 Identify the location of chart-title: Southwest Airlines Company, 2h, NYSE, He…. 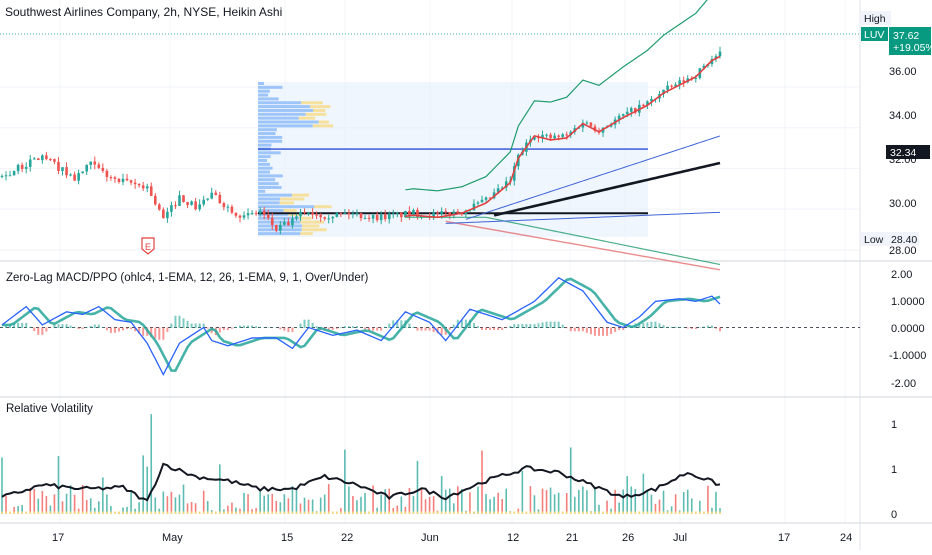
(143, 12).